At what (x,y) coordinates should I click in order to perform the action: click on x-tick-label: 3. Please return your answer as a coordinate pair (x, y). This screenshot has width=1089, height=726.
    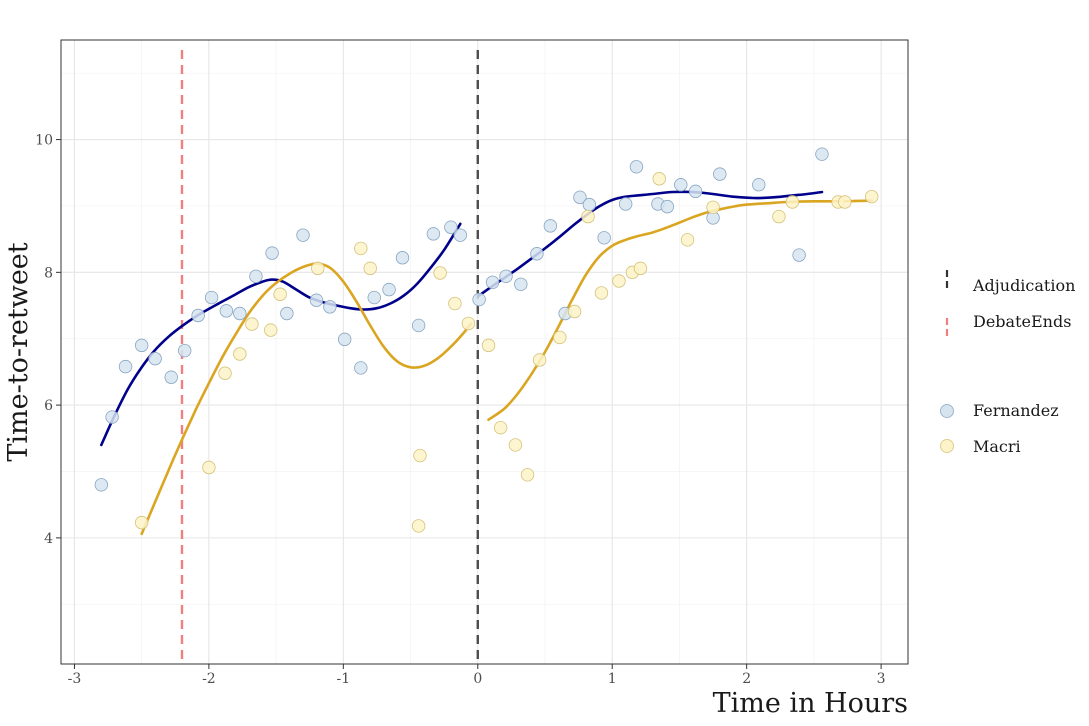
    Looking at the image, I should click on (881, 679).